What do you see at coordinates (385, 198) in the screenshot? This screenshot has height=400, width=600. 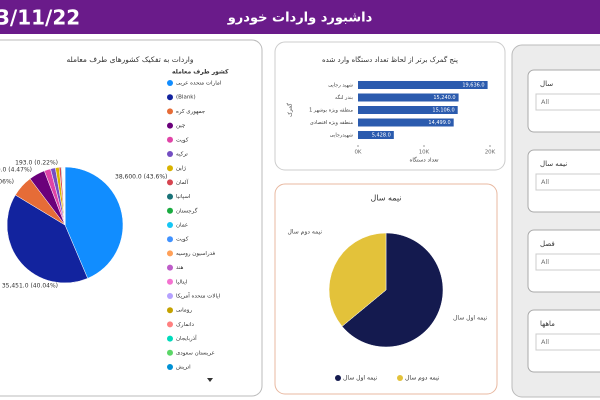 I see `chart-title: نیمه سال` at bounding box center [385, 198].